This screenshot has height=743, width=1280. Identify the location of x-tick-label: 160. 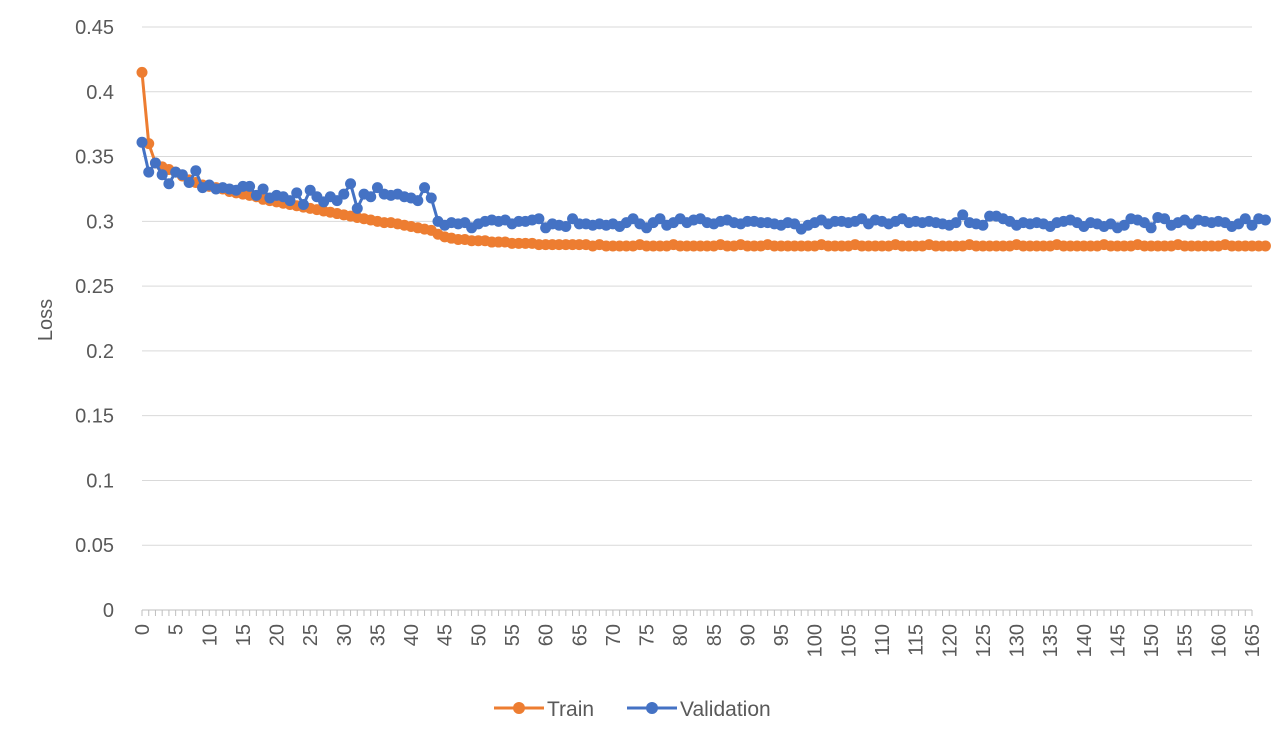
(1219, 640).